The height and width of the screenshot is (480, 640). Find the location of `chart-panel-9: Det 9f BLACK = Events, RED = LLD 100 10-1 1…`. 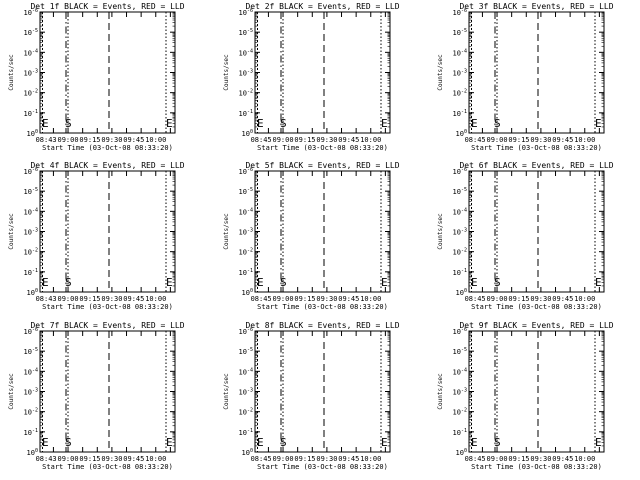

chart-panel-9: Det 9f BLACK = Events, RED = LLD 100 10-1 1… is located at coordinates (525, 396).